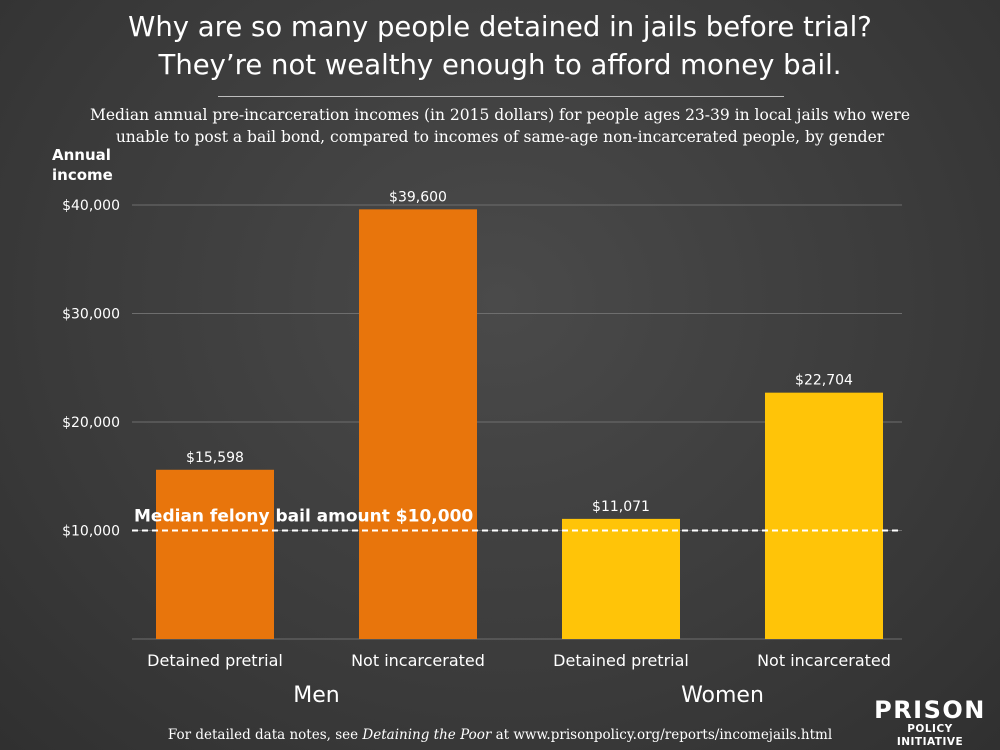 This screenshot has height=750, width=1000. I want to click on bar-value-label: $11,071, so click(621, 507).